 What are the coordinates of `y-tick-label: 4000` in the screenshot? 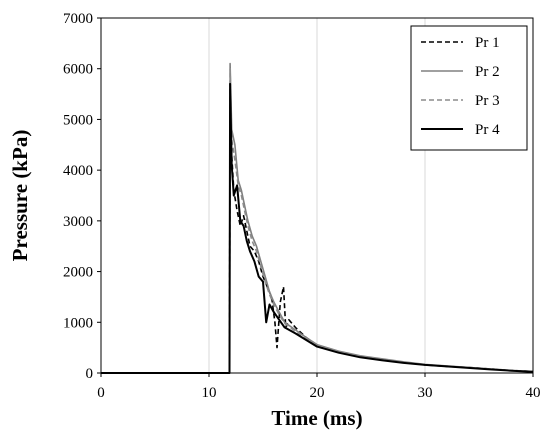 It's located at (78, 171).